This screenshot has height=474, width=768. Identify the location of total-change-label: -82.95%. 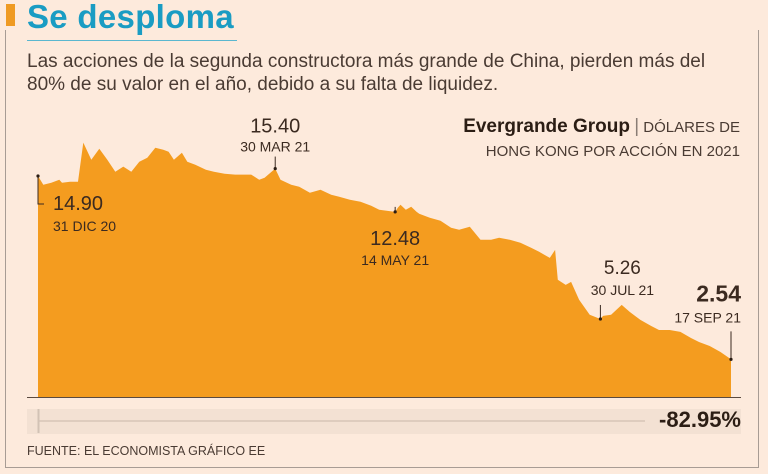
(700, 419).